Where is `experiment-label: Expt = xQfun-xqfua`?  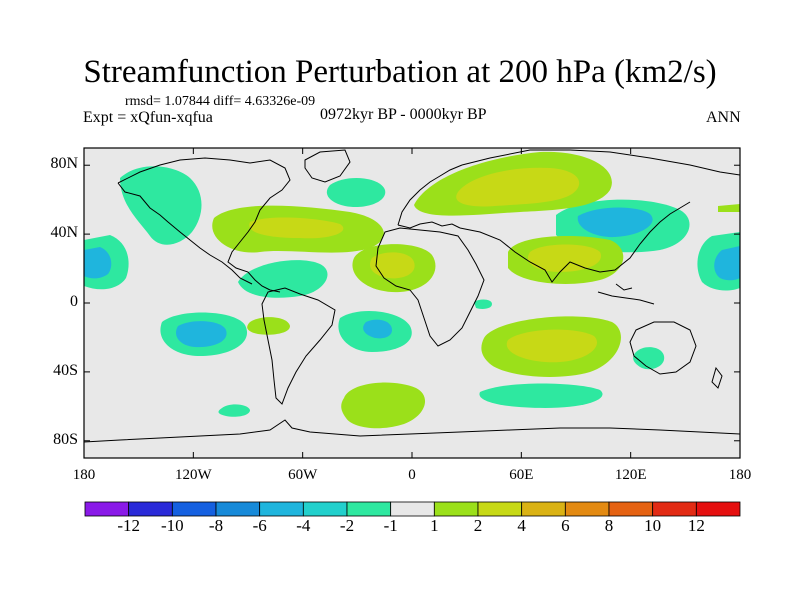 experiment-label: Expt = xQfun-xqfua is located at coordinates (148, 117).